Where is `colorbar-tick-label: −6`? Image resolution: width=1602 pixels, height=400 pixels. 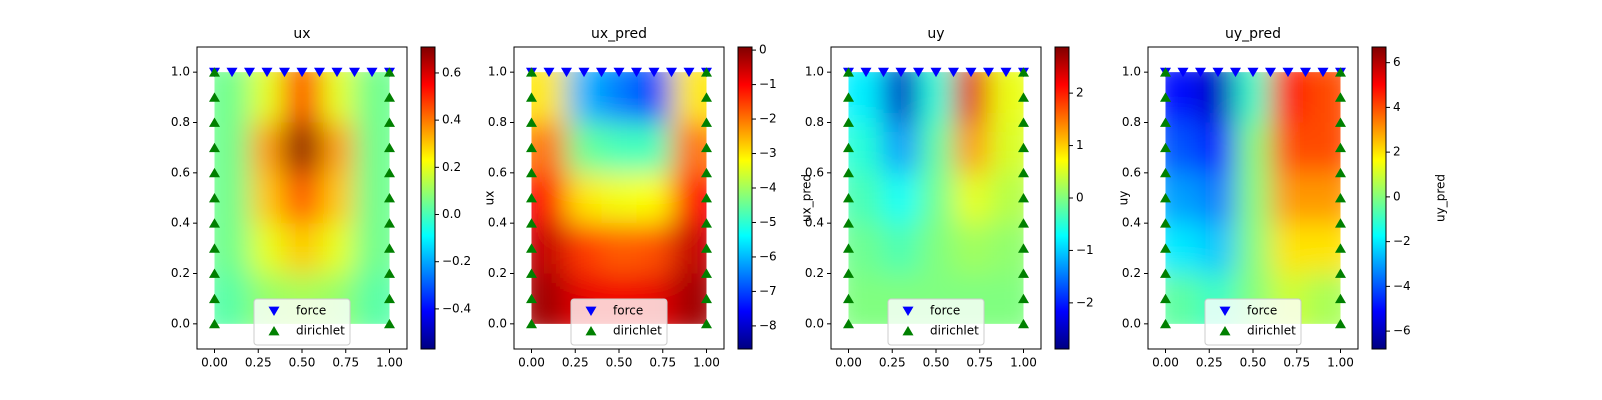
colorbar-tick-label: −6 is located at coordinates (768, 256).